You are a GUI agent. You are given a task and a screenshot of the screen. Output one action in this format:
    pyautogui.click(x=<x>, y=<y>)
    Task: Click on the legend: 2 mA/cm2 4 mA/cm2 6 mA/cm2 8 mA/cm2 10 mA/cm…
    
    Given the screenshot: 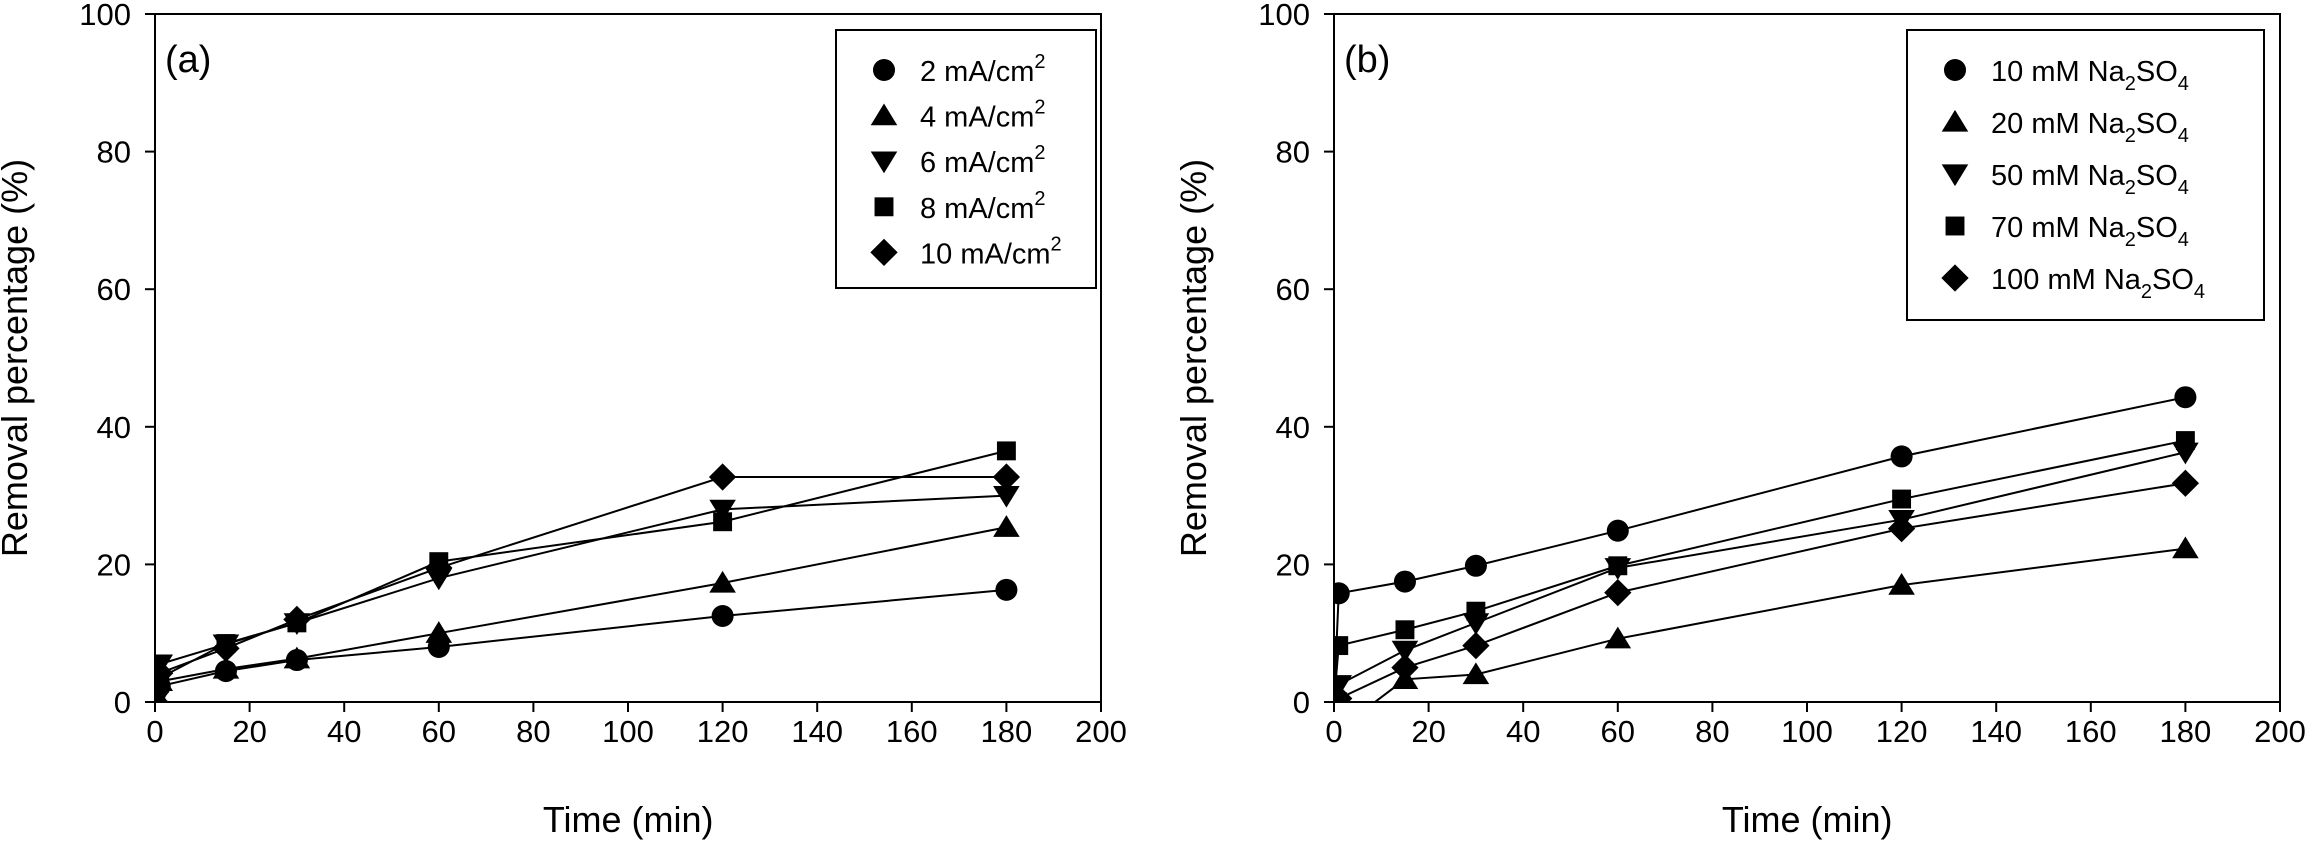 What is the action you would take?
    pyautogui.click(x=966, y=159)
    